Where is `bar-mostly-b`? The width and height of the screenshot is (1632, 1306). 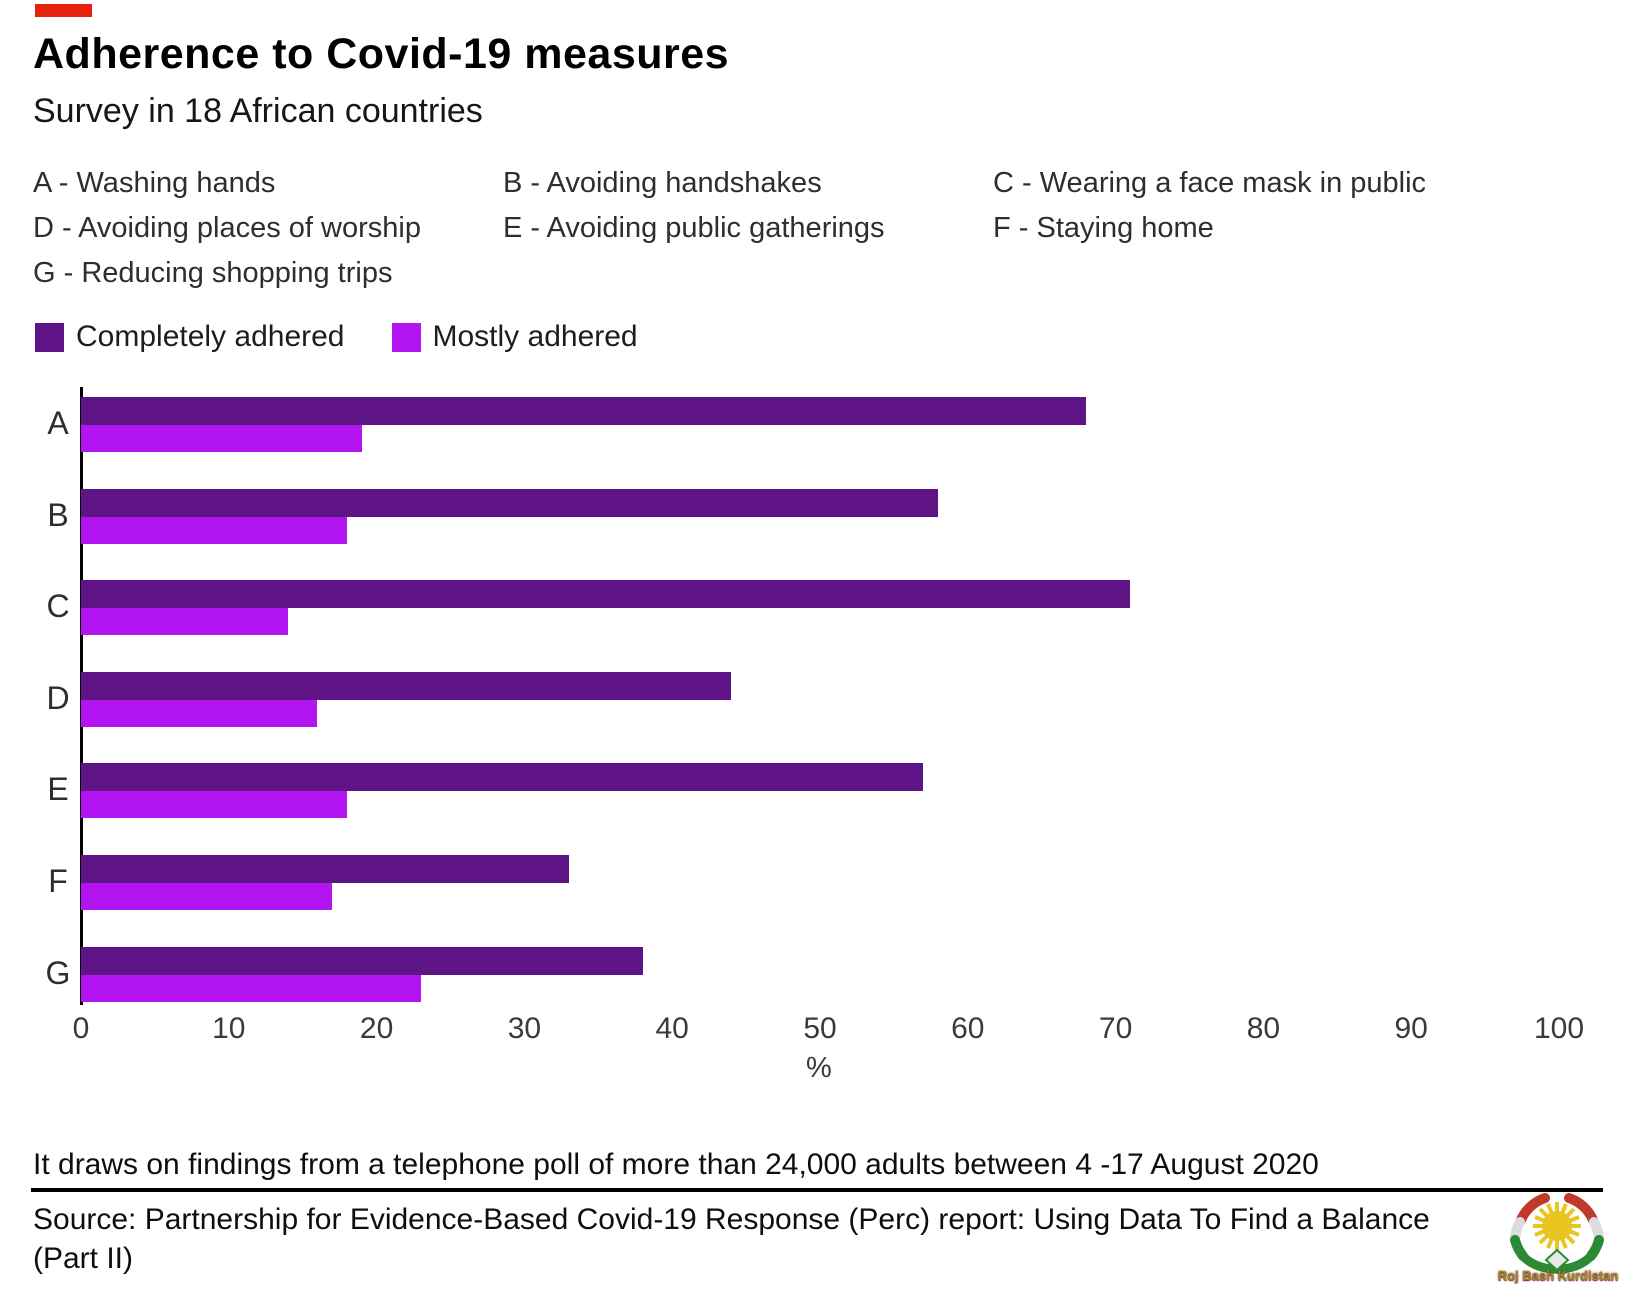 bar-mostly-b is located at coordinates (214, 530).